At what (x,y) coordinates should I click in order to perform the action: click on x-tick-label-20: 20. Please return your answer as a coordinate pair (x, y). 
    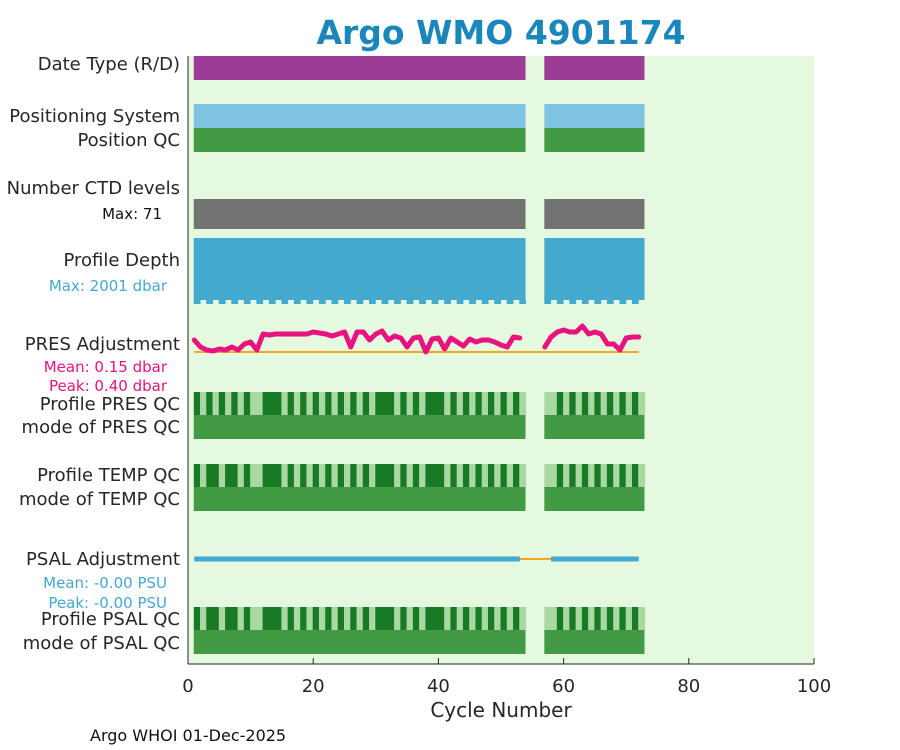
    Looking at the image, I should click on (313, 686).